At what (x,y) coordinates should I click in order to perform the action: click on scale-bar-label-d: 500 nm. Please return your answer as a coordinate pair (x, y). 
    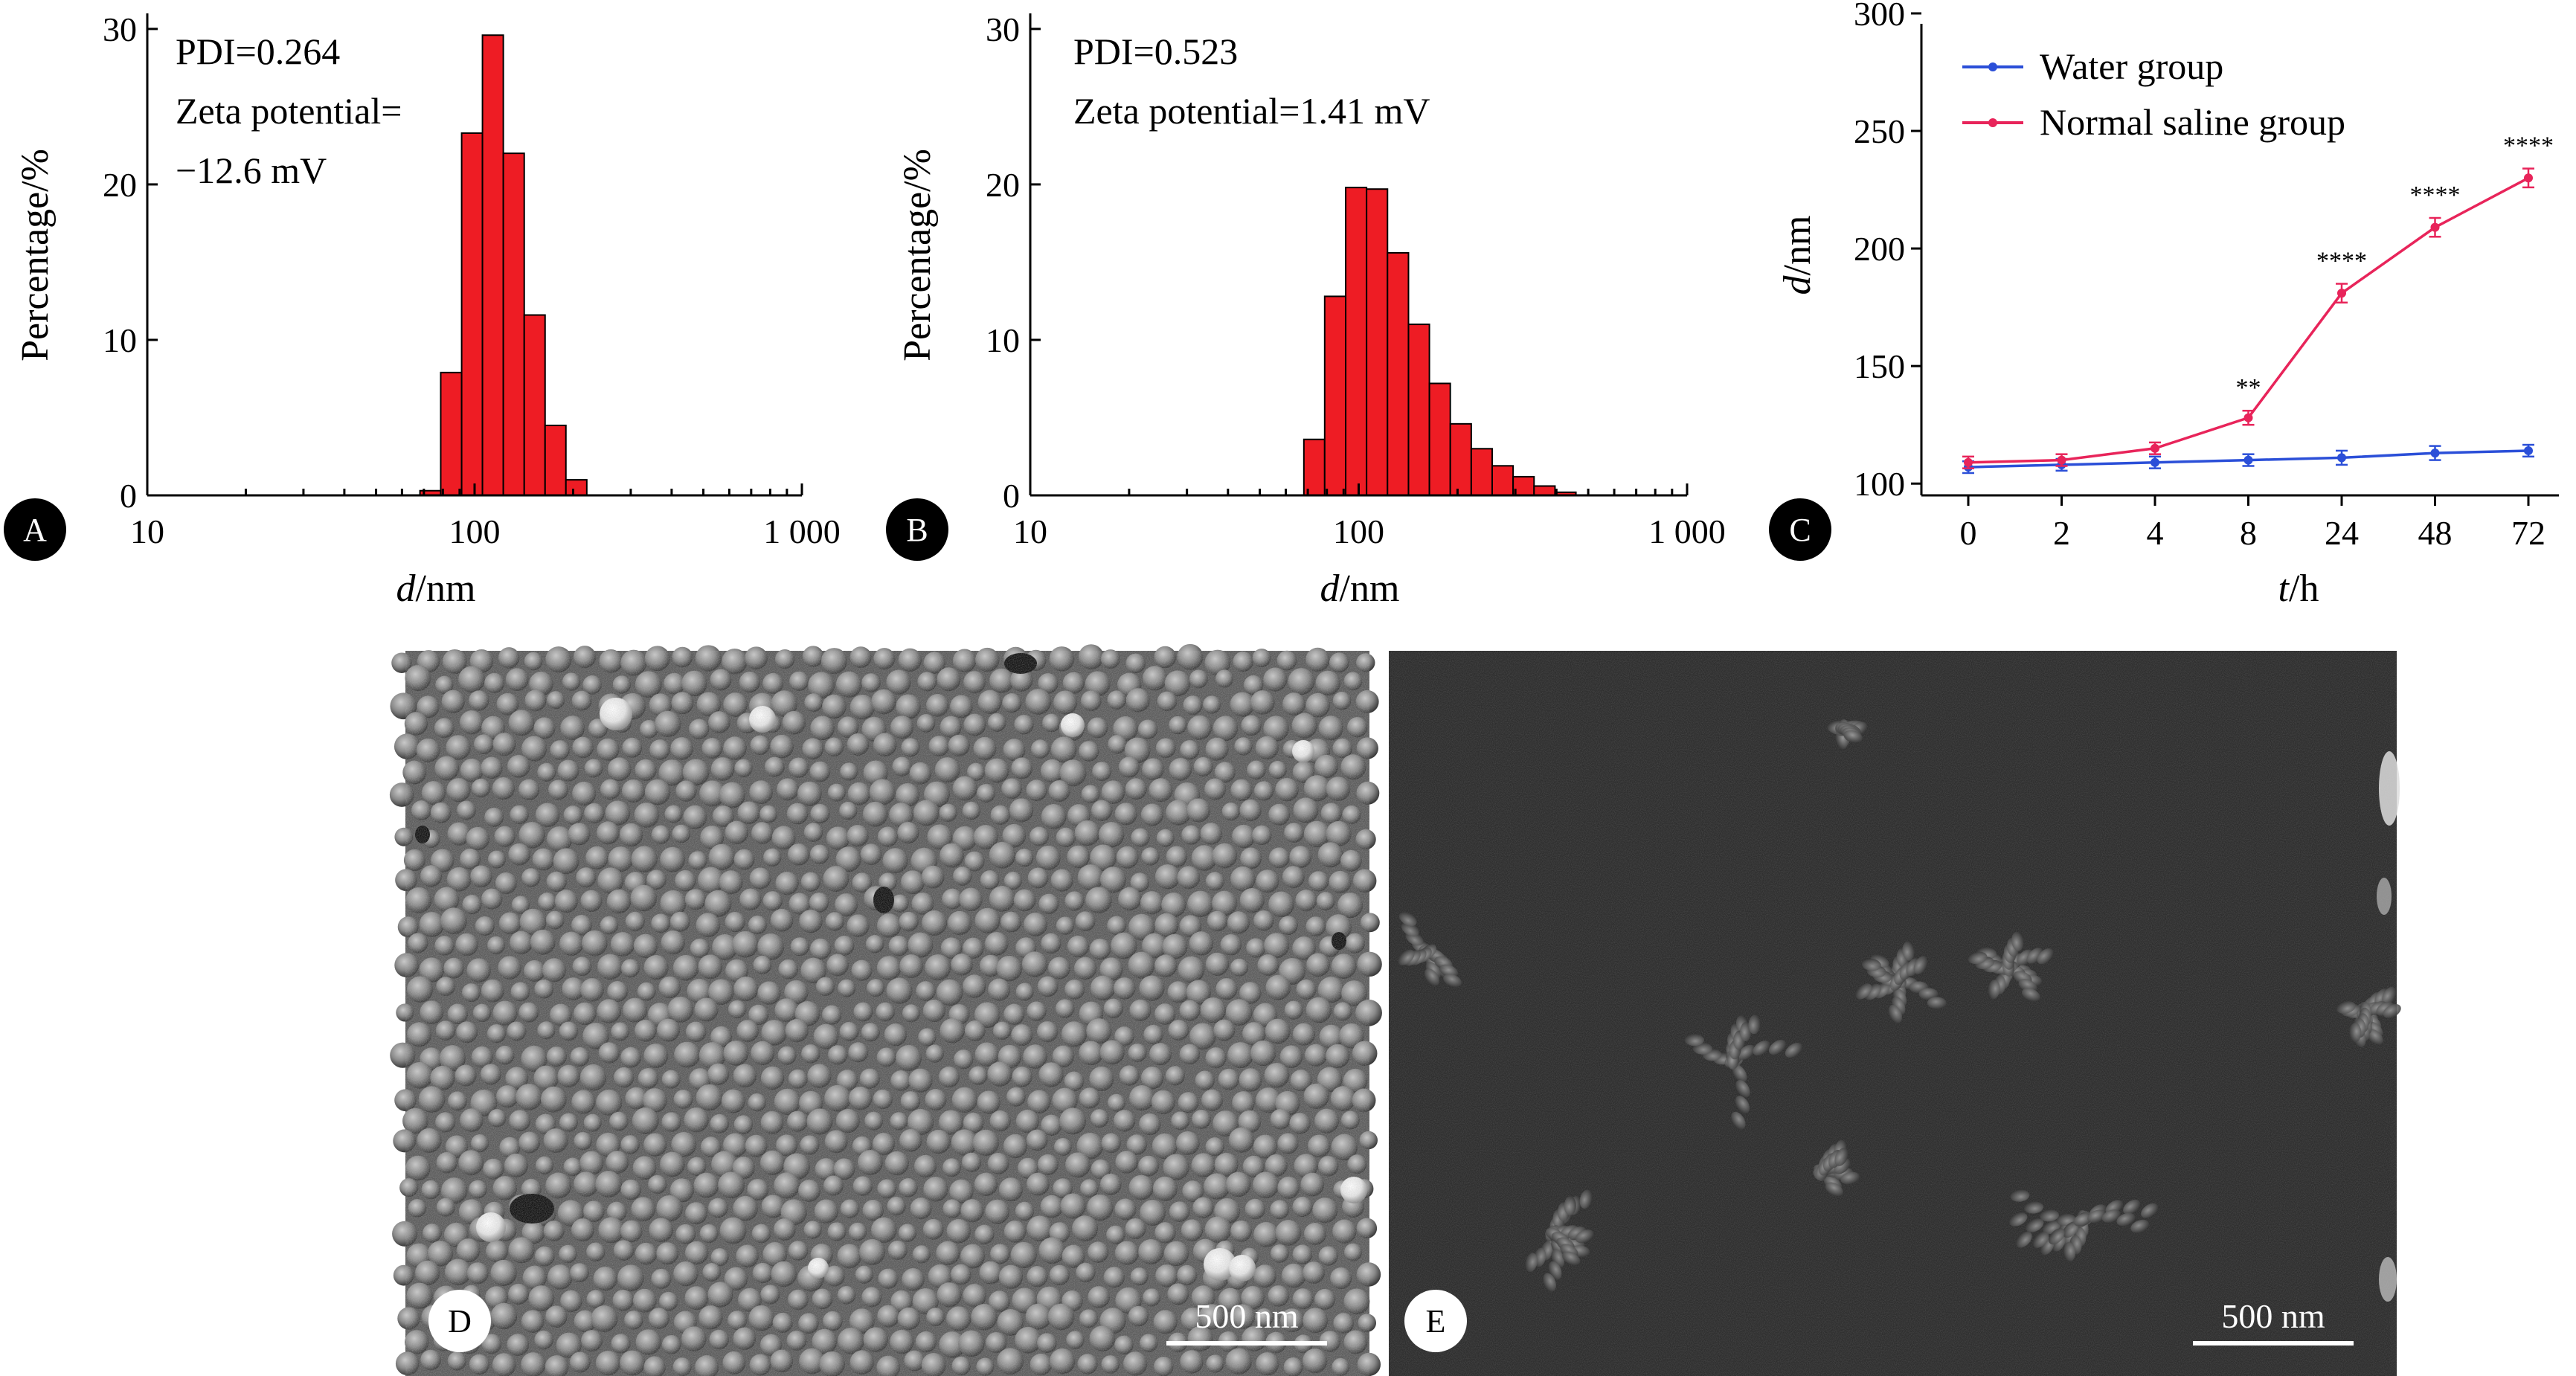
    Looking at the image, I should click on (1247, 1316).